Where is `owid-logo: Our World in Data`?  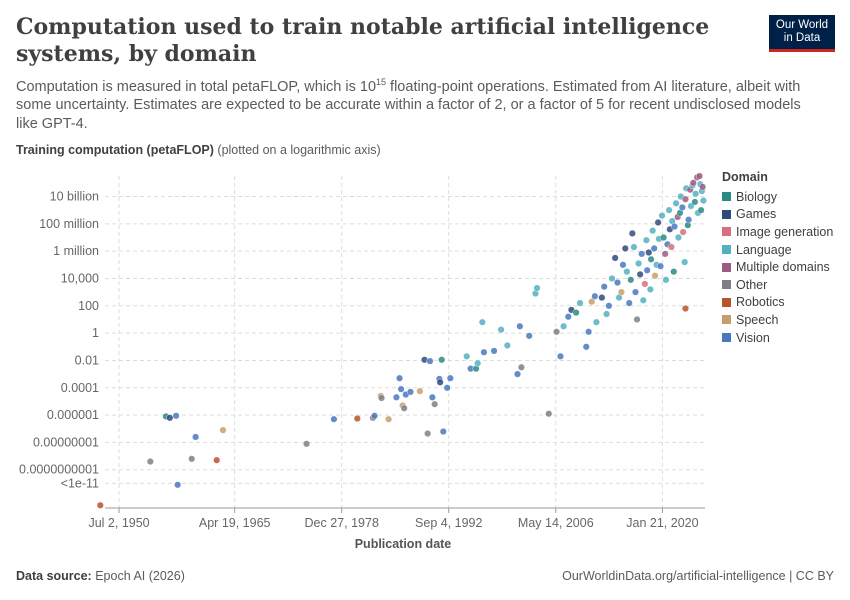 owid-logo: Our World in Data is located at coordinates (802, 33).